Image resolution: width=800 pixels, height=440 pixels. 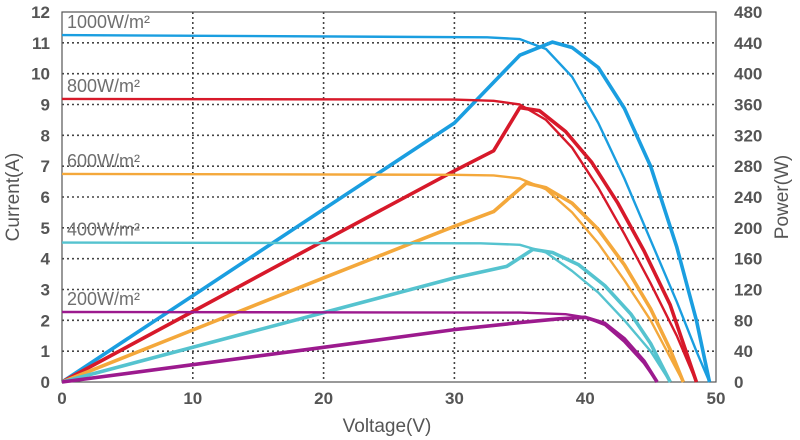 What do you see at coordinates (40, 74) in the screenshot?
I see `y-left-tick-label: 10` at bounding box center [40, 74].